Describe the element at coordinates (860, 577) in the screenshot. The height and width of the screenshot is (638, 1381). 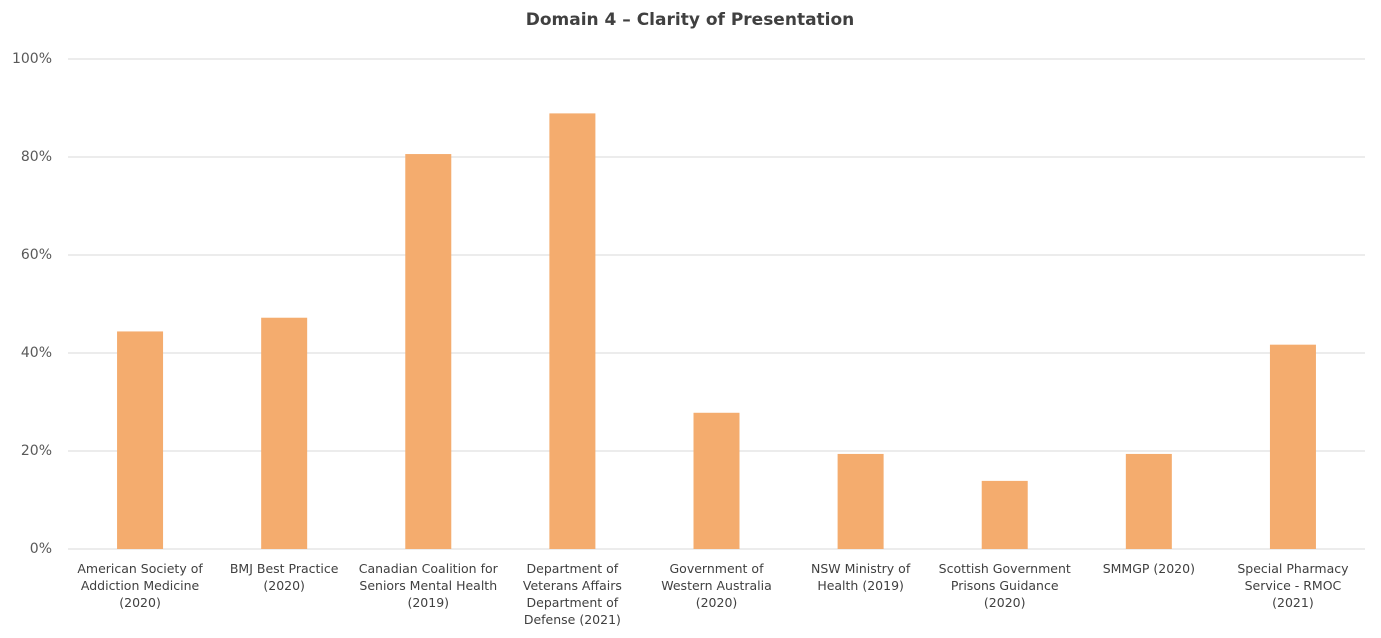
I see `x-tick-label: NSW Ministry of Health (2019)` at that location.